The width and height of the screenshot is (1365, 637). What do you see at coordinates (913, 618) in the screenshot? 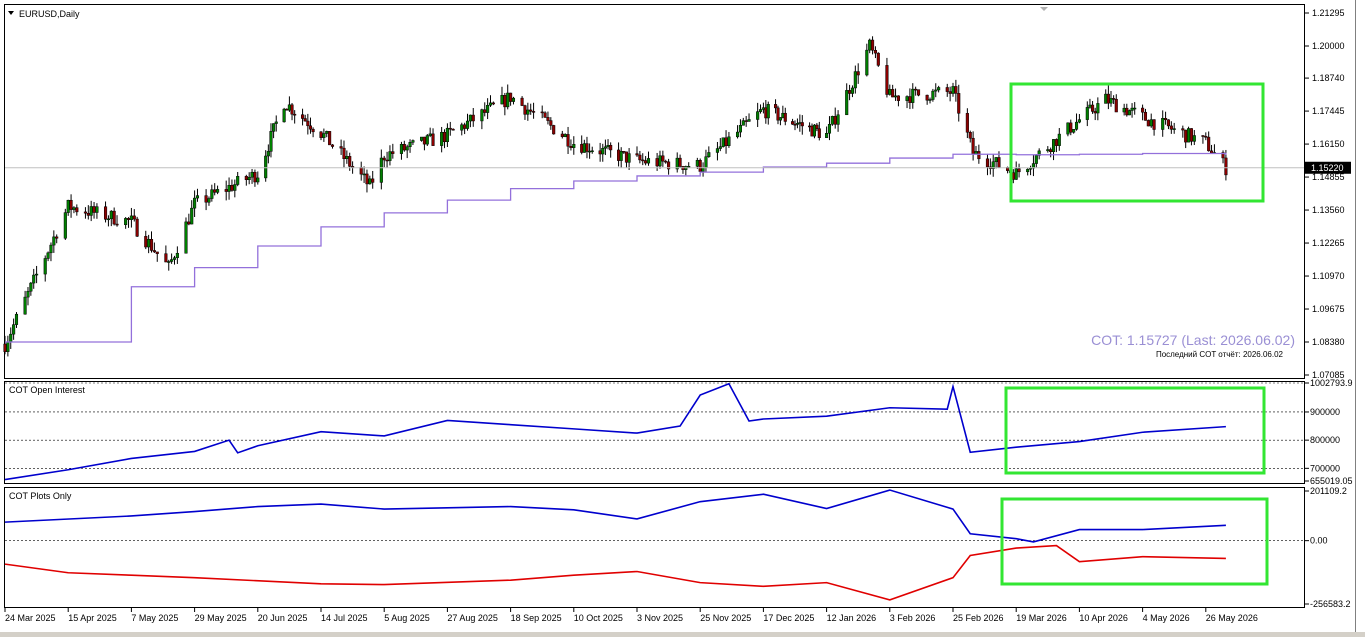
I see `time-axis-label: 3 Feb 2026` at bounding box center [913, 618].